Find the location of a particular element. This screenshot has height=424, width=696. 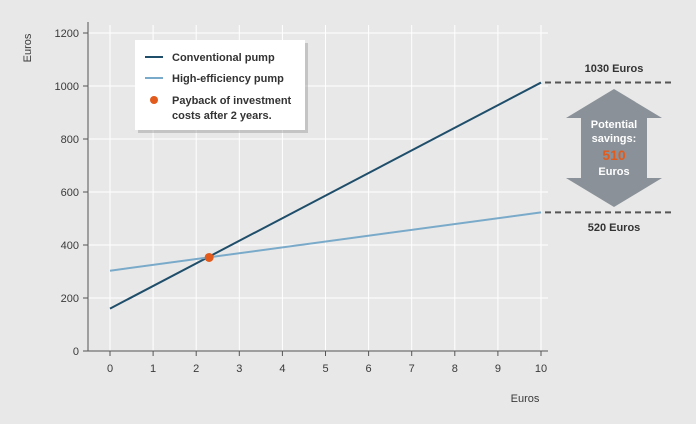

x-tick-label-10: 10 is located at coordinates (541, 369).